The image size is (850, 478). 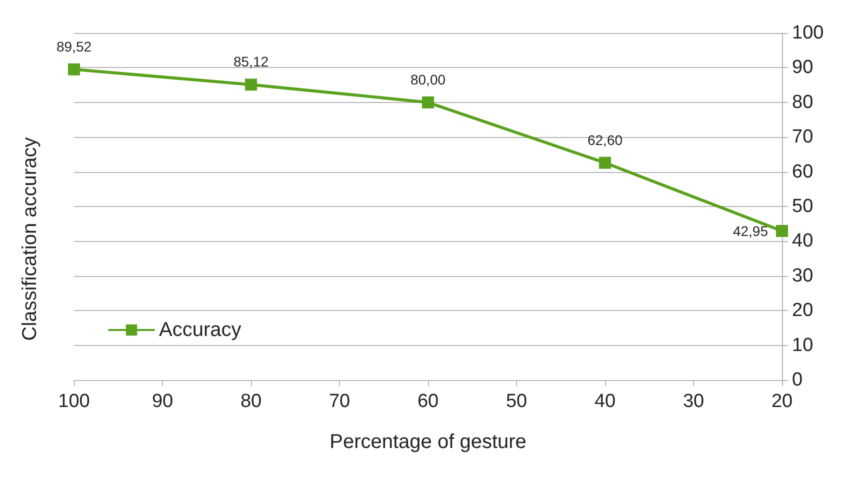 What do you see at coordinates (803, 311) in the screenshot?
I see `y-tick-label: 20` at bounding box center [803, 311].